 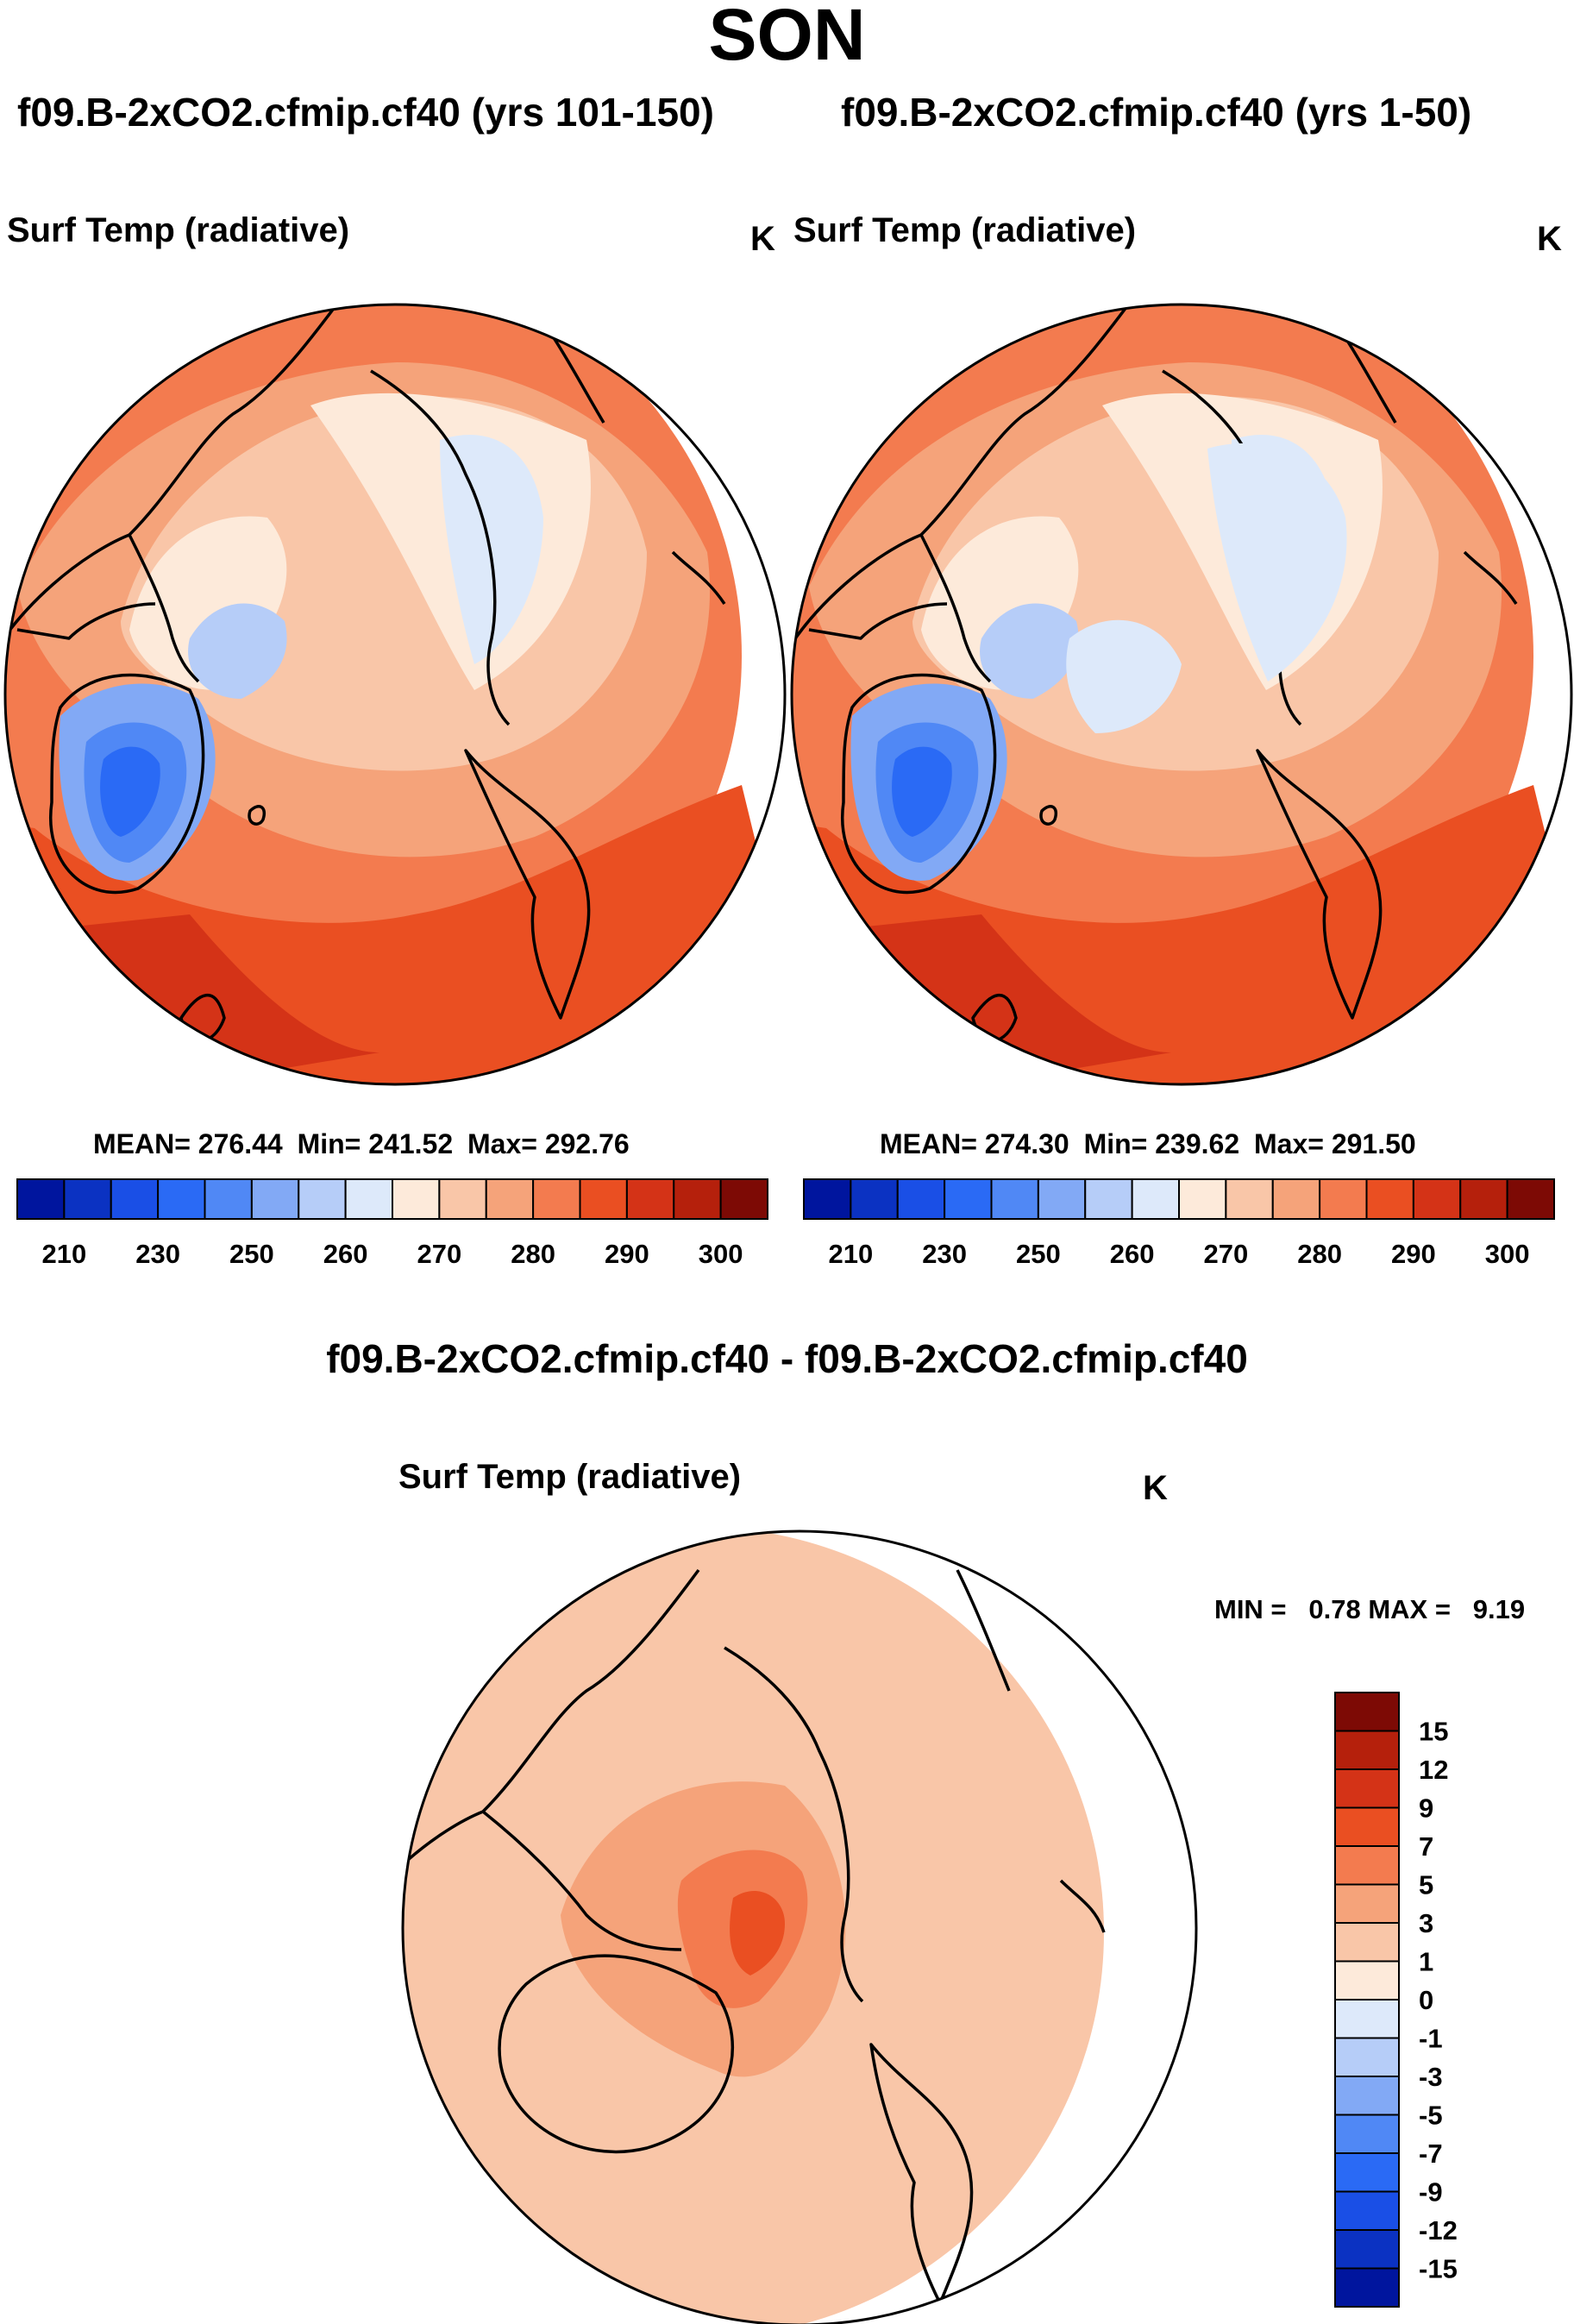 What do you see at coordinates (533, 1254) in the screenshot?
I see `panel-1-colorbar-tick-label: 280` at bounding box center [533, 1254].